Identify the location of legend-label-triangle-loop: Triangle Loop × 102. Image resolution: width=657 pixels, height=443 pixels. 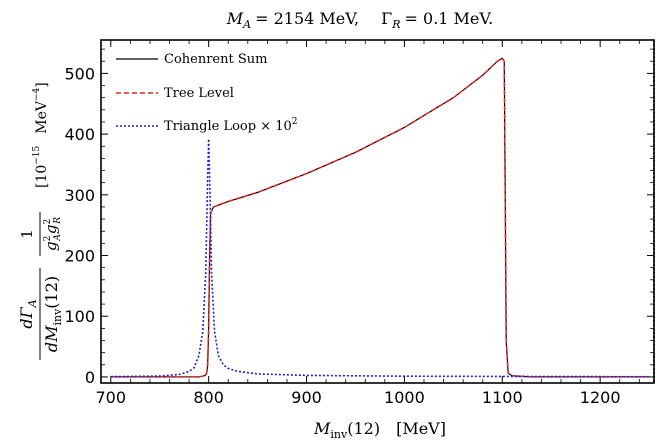
(231, 125).